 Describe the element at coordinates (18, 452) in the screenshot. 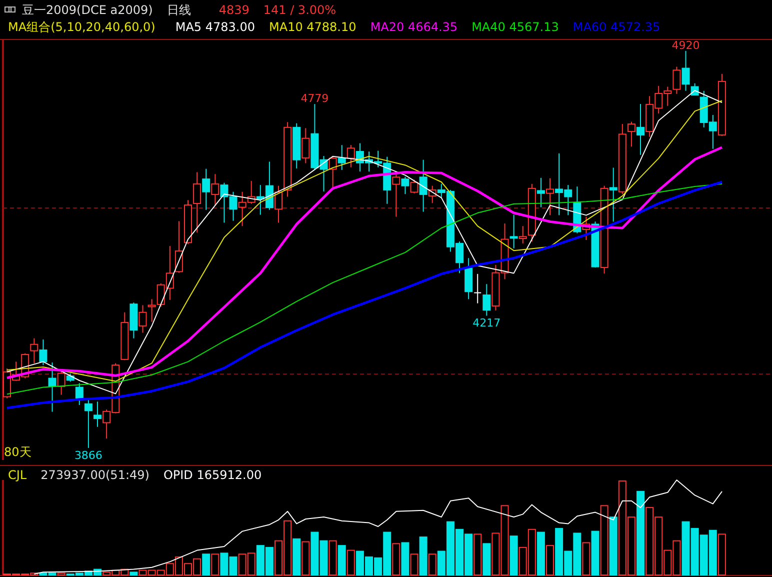

I see `annotation: 80天` at that location.